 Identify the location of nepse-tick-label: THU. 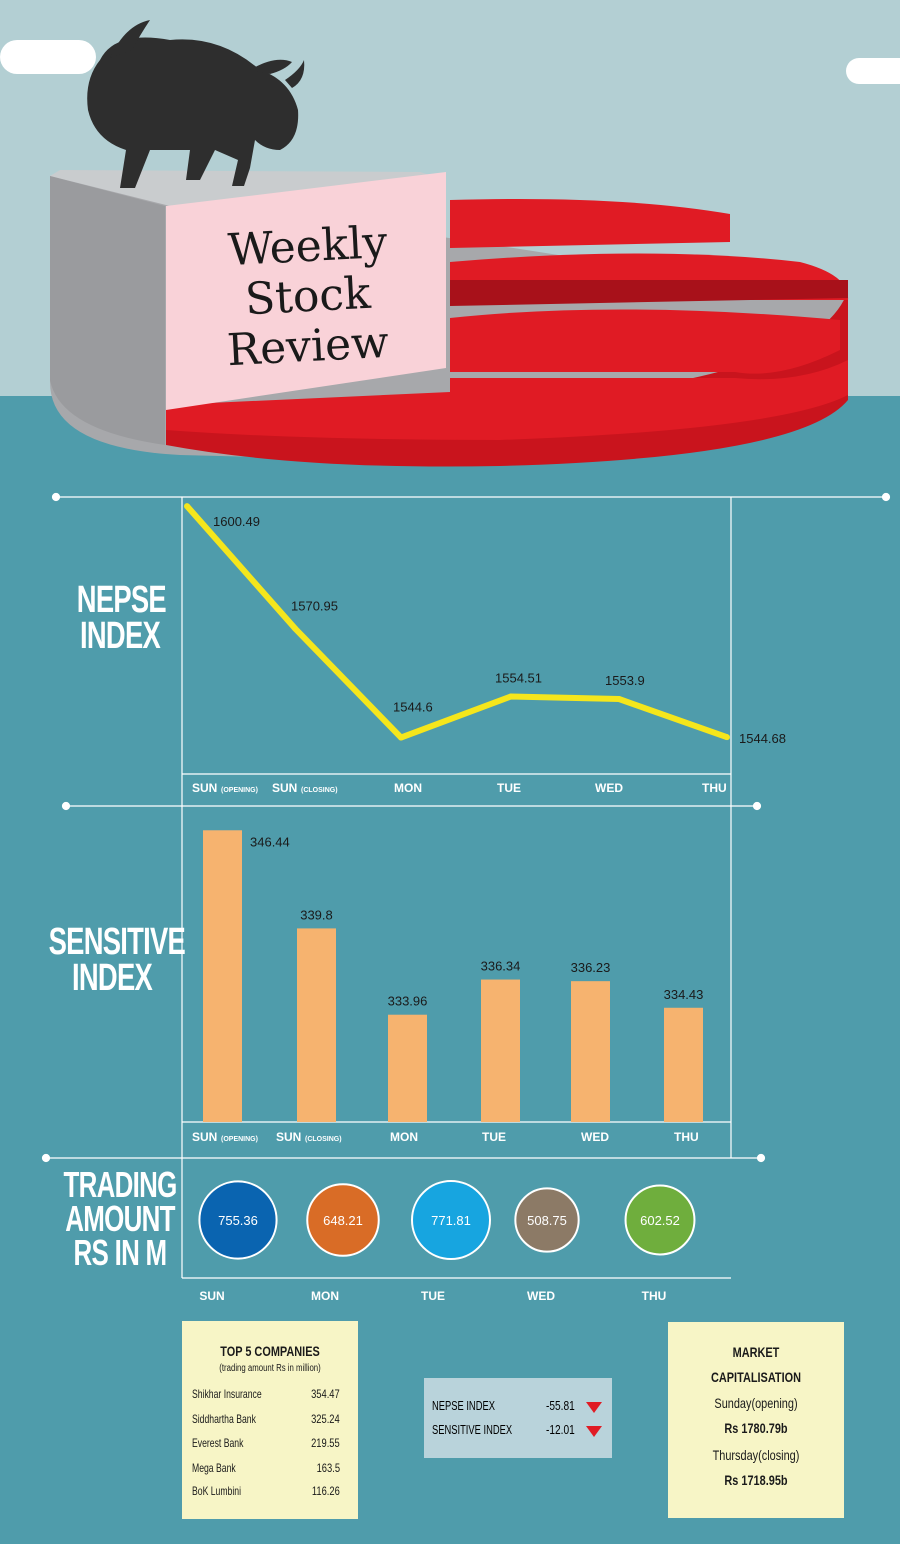
(714, 788).